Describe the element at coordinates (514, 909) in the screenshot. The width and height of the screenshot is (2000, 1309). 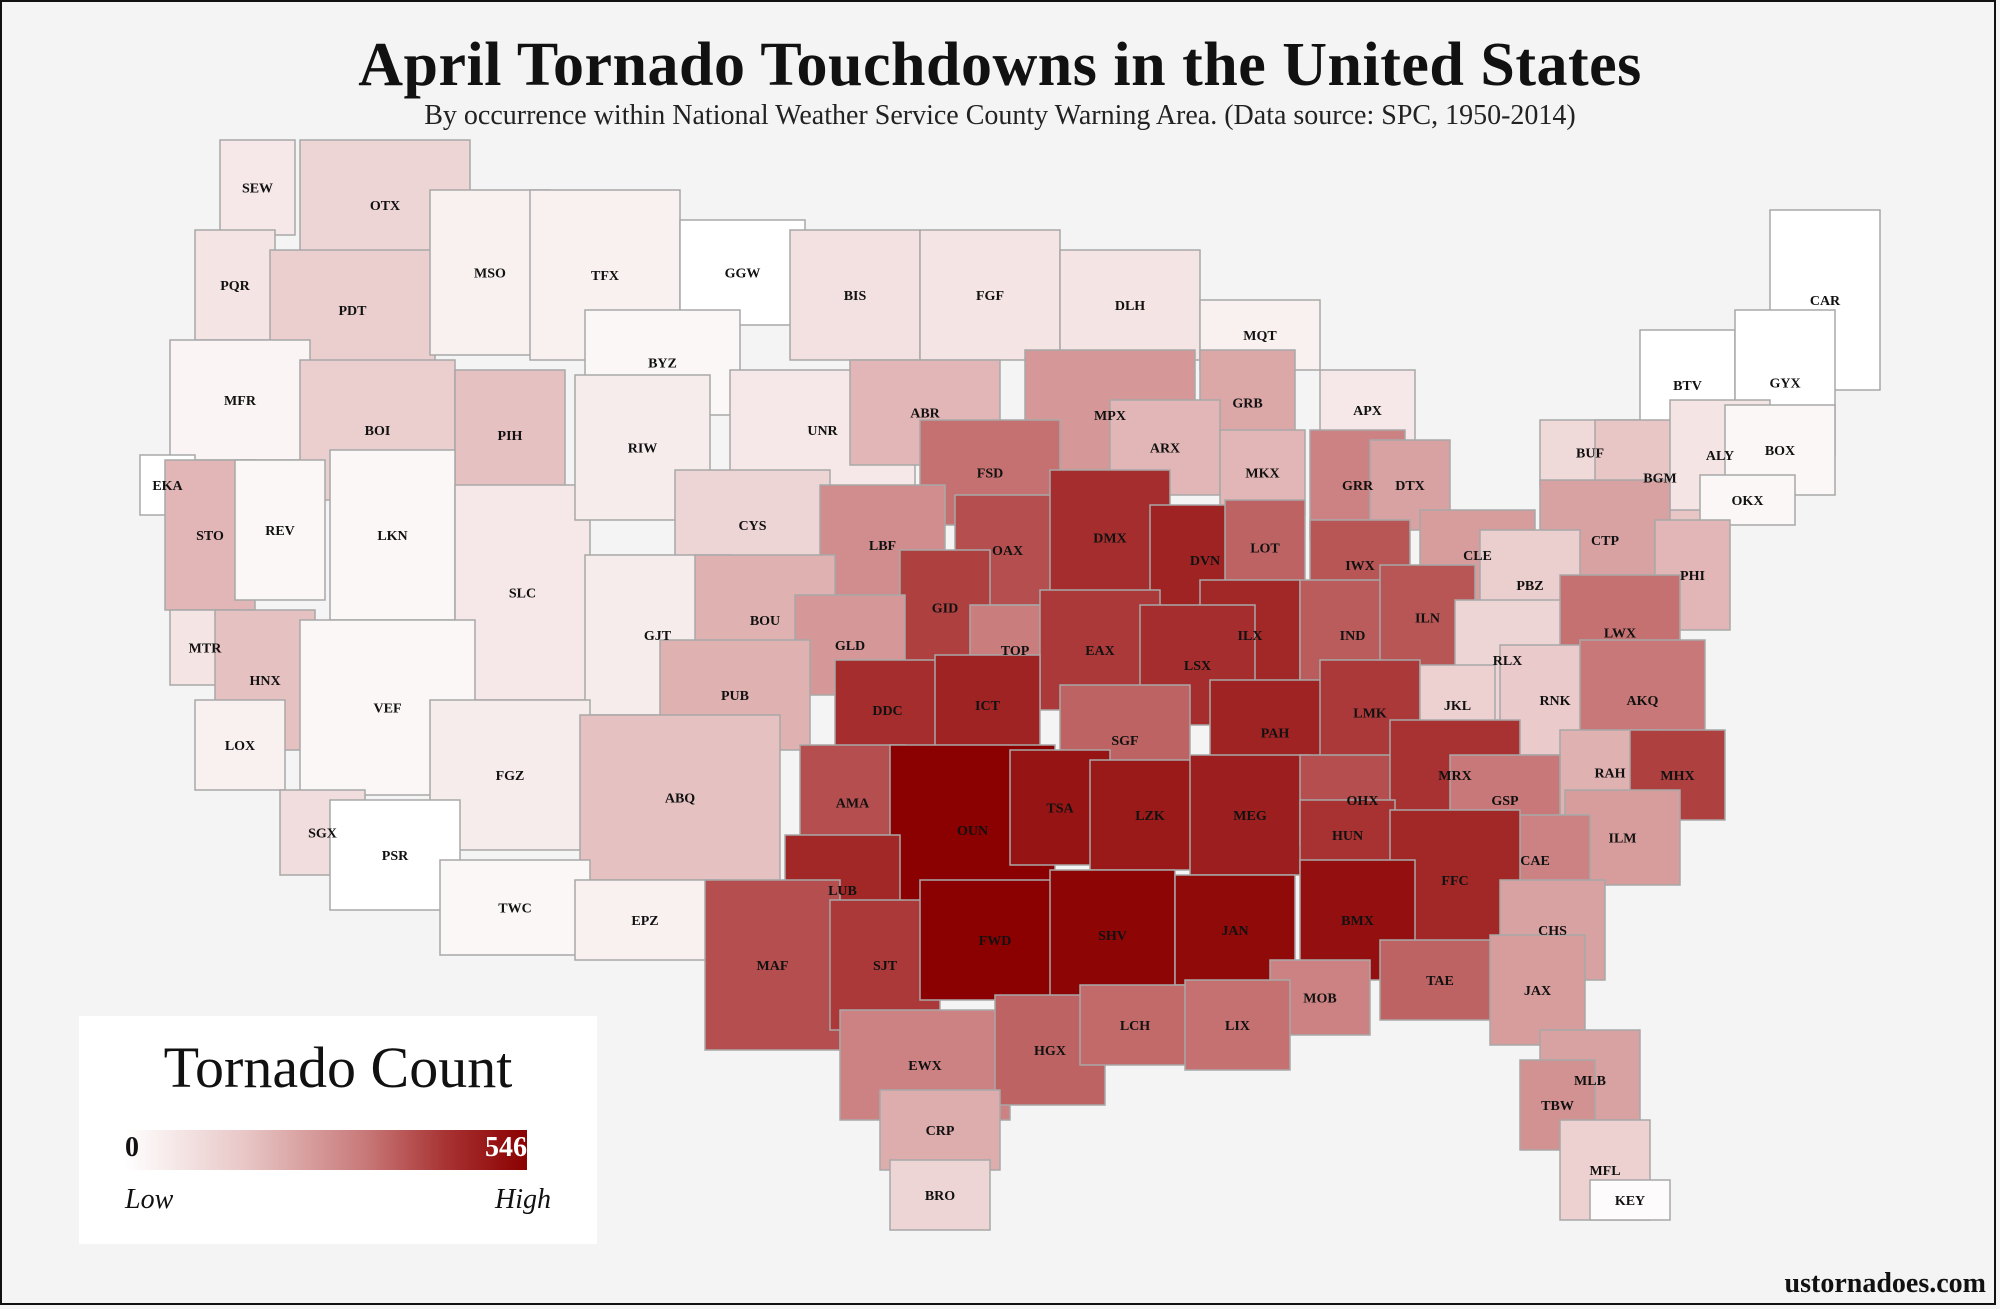
I see `cwa-label-twc: TWC` at that location.